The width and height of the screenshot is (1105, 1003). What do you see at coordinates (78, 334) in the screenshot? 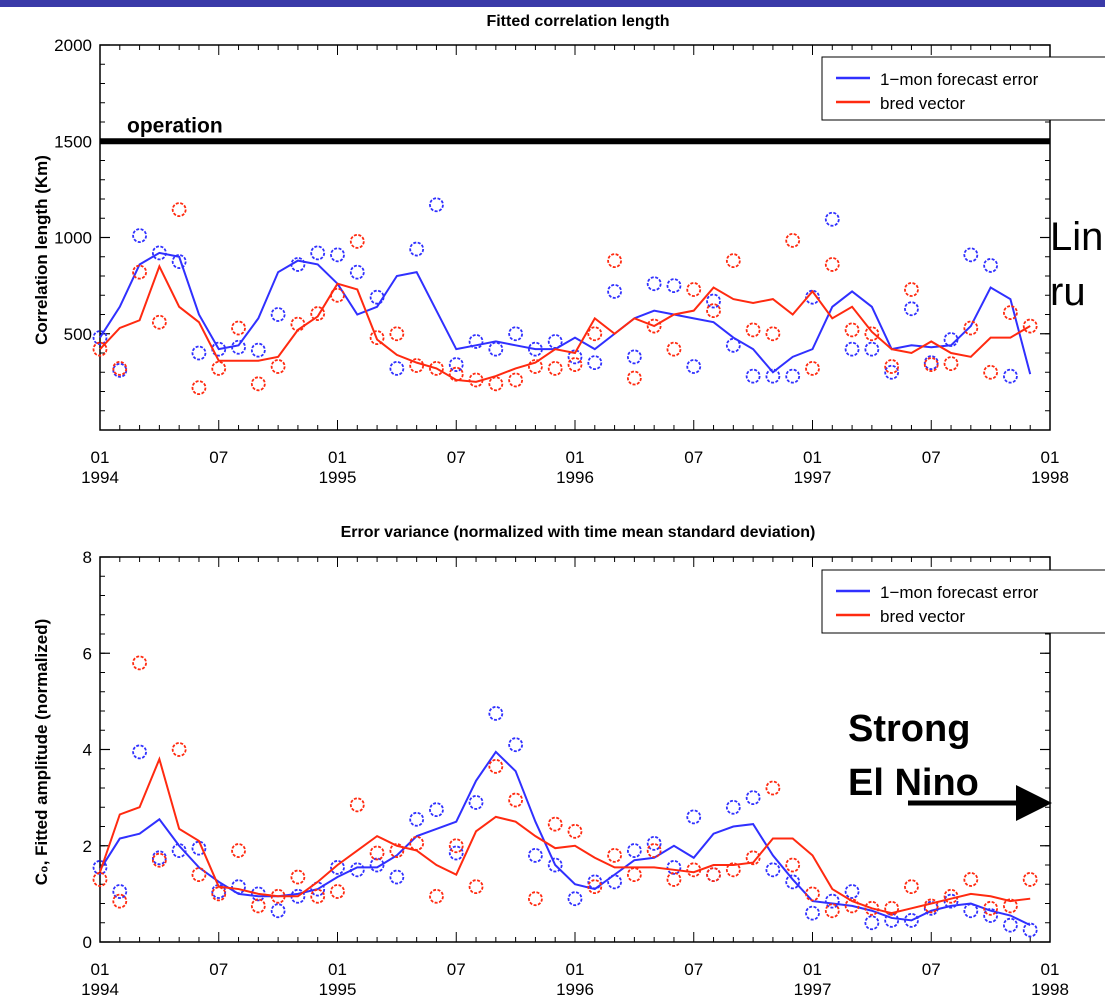
I see `y-tick-label: 500` at bounding box center [78, 334].